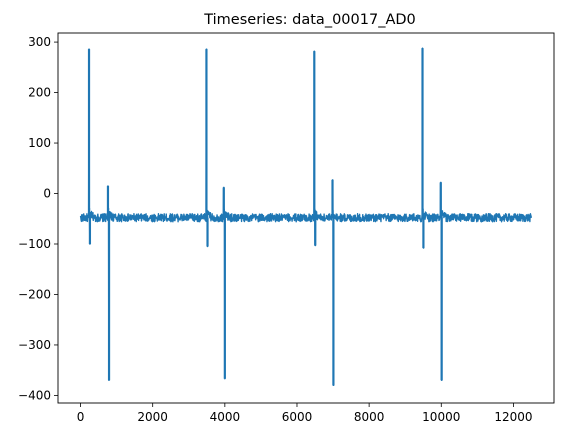 This screenshot has height=435, width=563. I want to click on x-tick-label: 2000, so click(152, 417).